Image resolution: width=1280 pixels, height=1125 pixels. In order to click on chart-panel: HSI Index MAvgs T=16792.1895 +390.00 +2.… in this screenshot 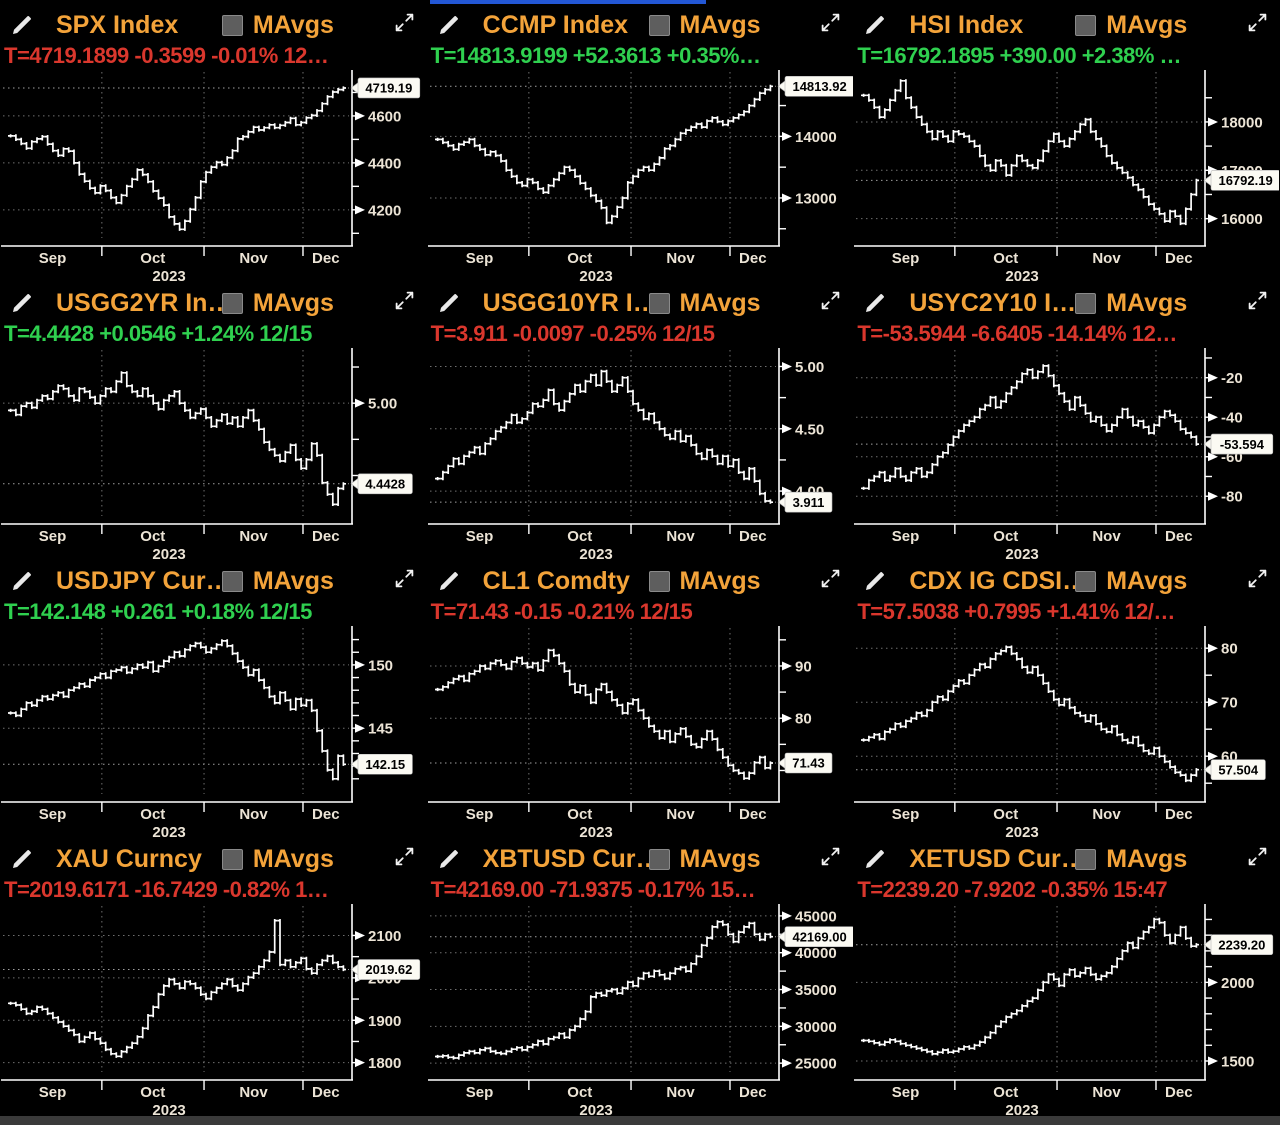, I will do `click(1066, 143)`.